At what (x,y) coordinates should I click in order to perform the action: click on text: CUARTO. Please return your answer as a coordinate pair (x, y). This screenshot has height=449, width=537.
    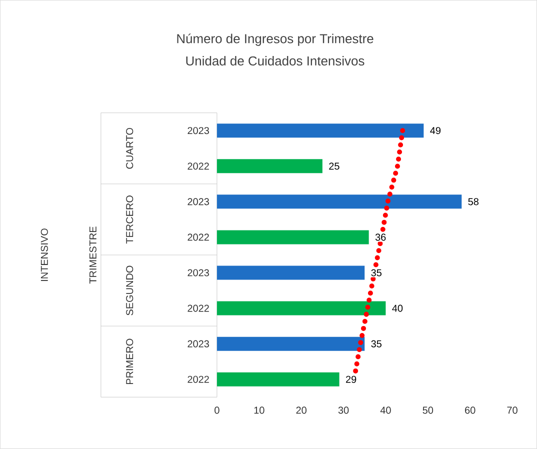
    Looking at the image, I should click on (130, 148).